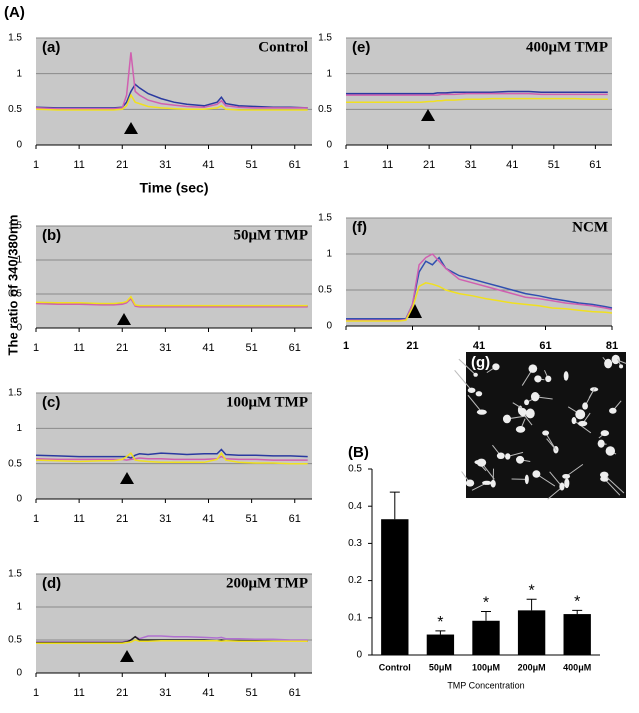 The image size is (639, 713). I want to click on x-tick-label: Control, so click(395, 667).